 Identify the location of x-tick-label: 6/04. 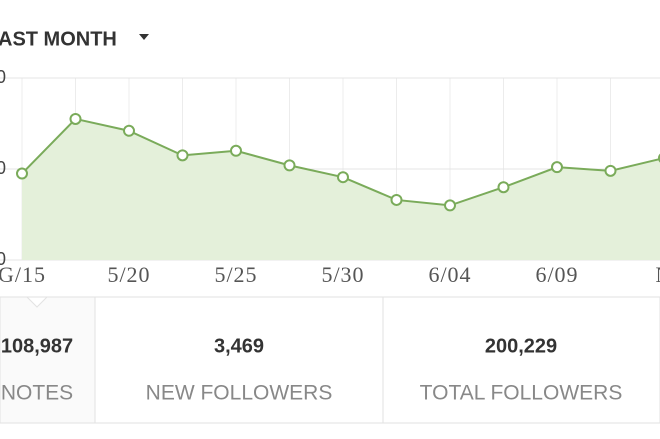
(449, 274).